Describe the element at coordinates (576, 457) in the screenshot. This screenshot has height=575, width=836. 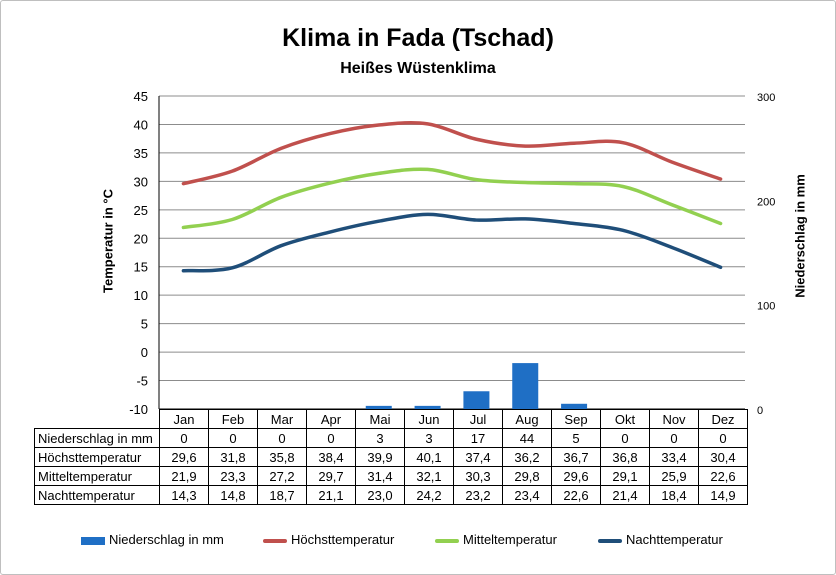
I see `table-cell: 36,7` at that location.